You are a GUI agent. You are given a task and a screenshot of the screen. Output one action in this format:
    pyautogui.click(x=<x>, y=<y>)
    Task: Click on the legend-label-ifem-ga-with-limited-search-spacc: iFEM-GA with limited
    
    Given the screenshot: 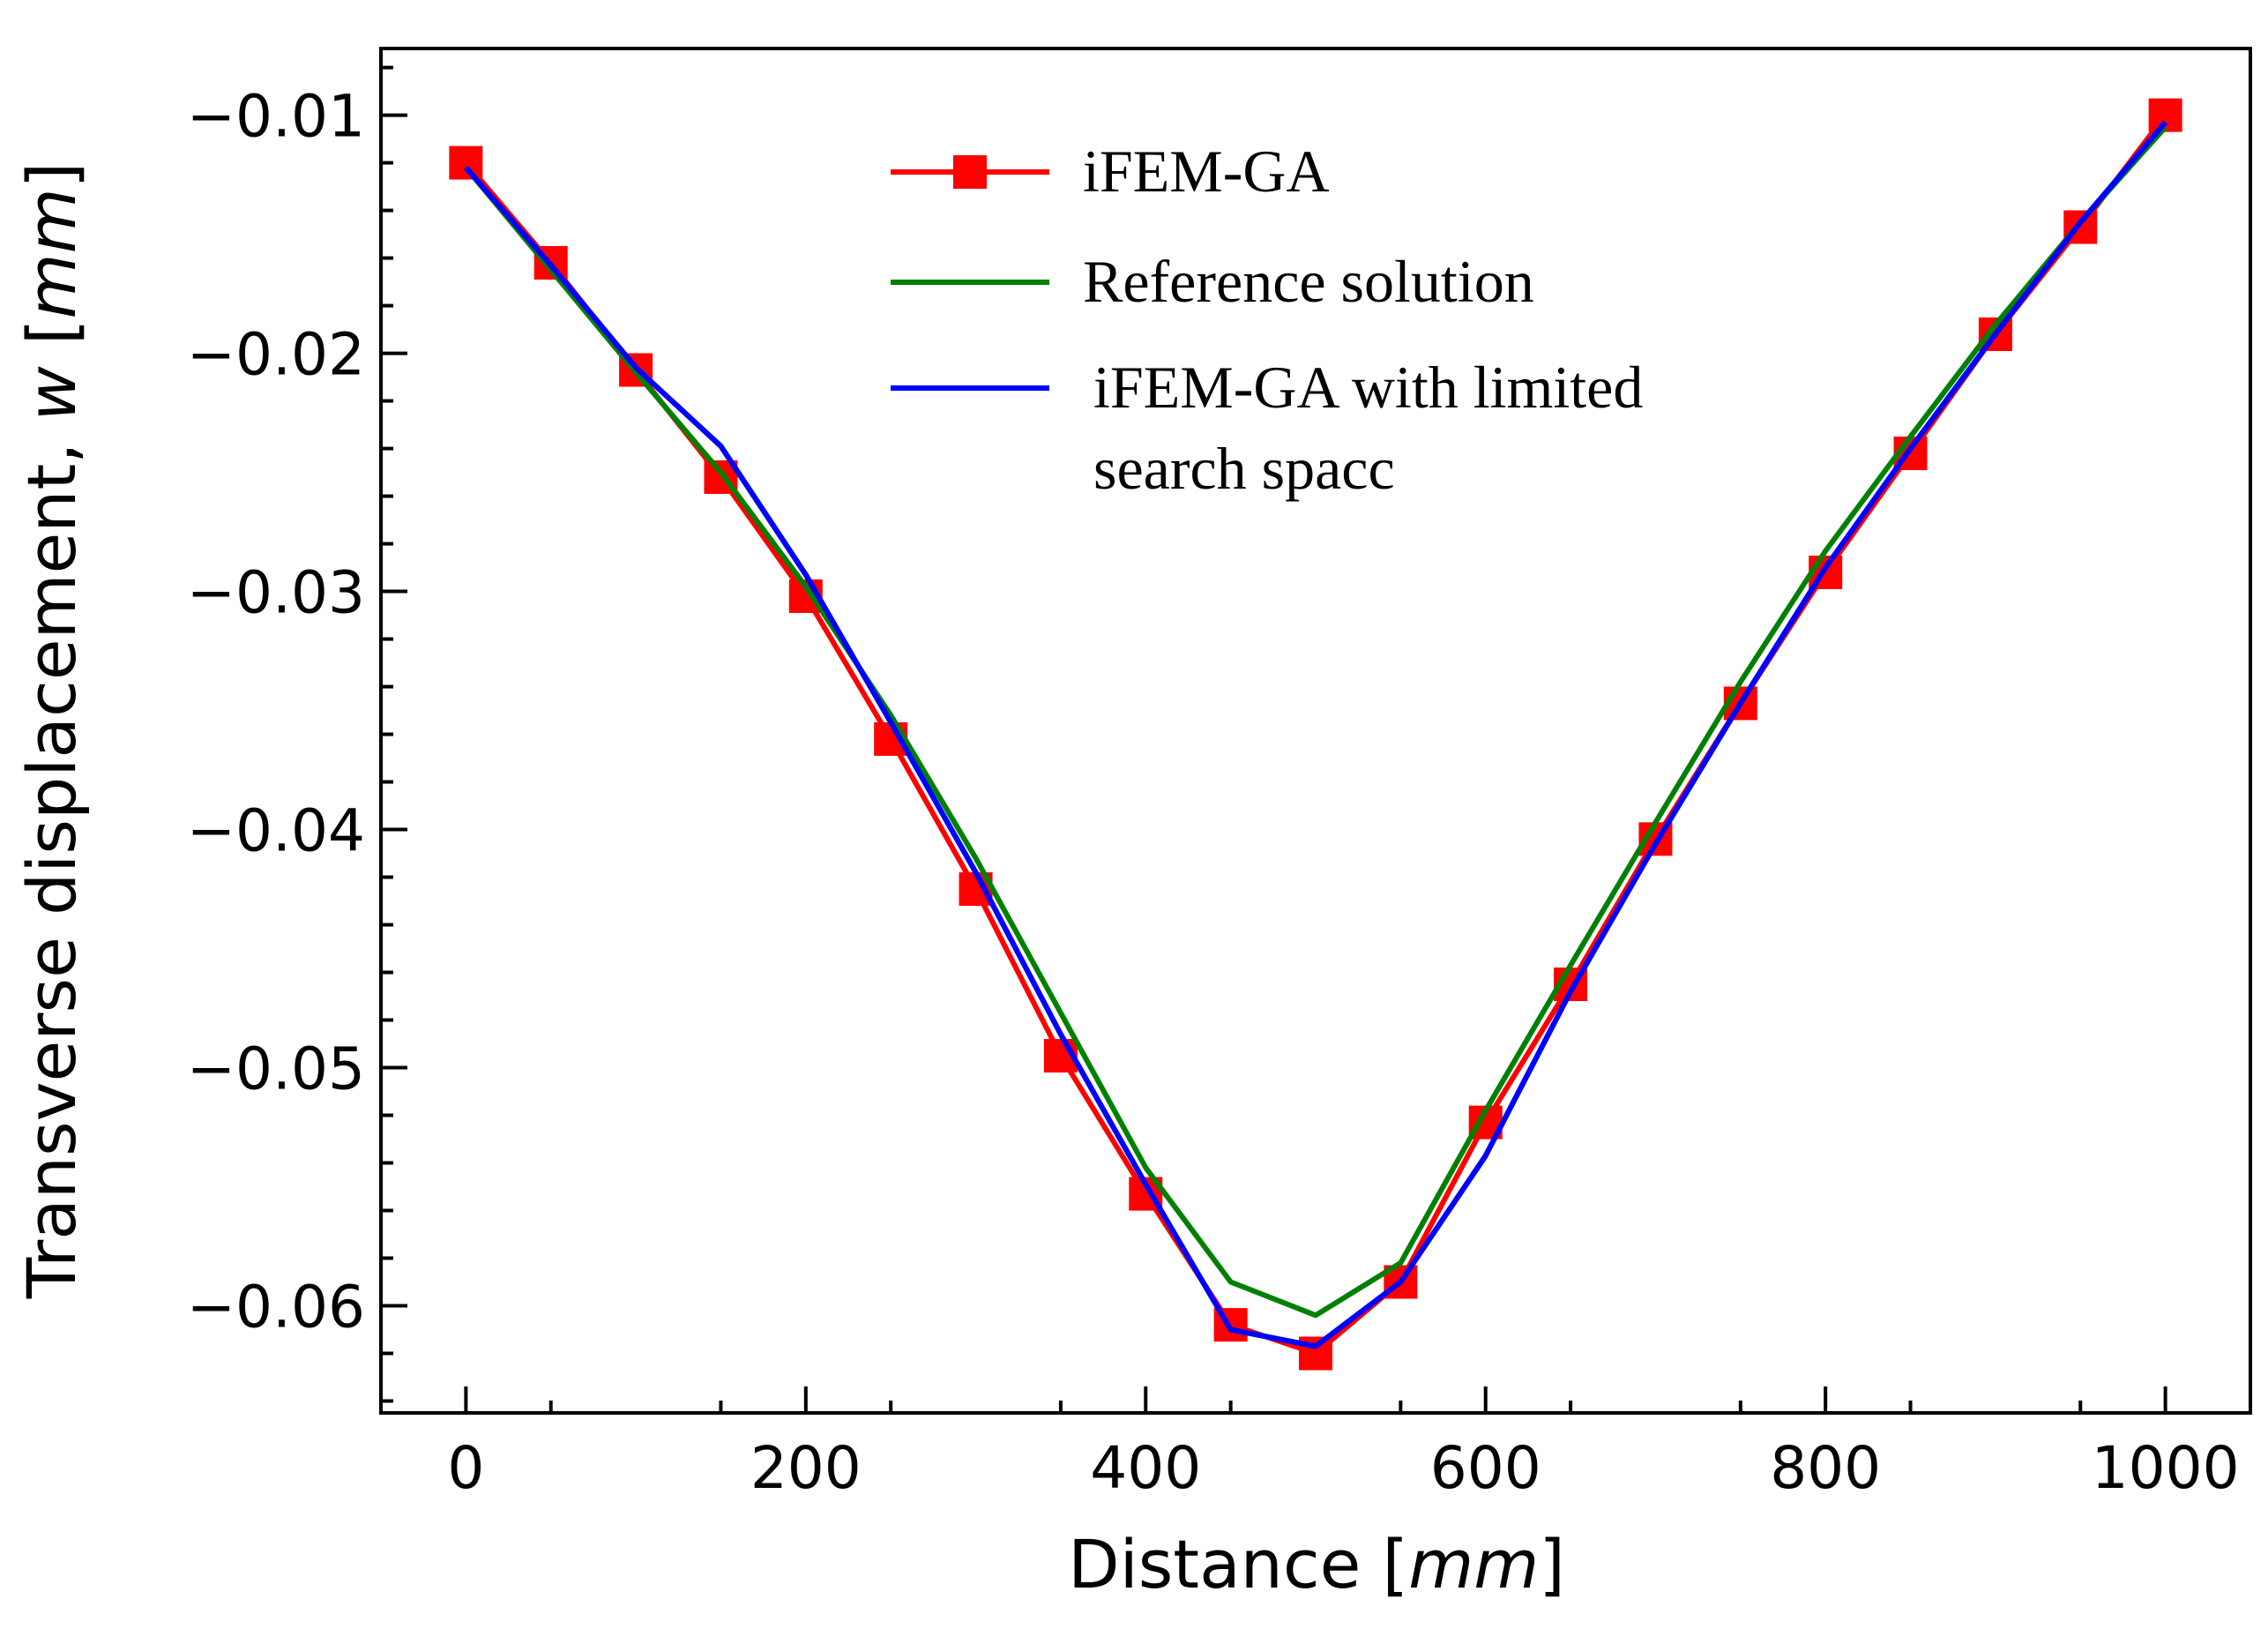 What is the action you would take?
    pyautogui.click(x=1368, y=388)
    